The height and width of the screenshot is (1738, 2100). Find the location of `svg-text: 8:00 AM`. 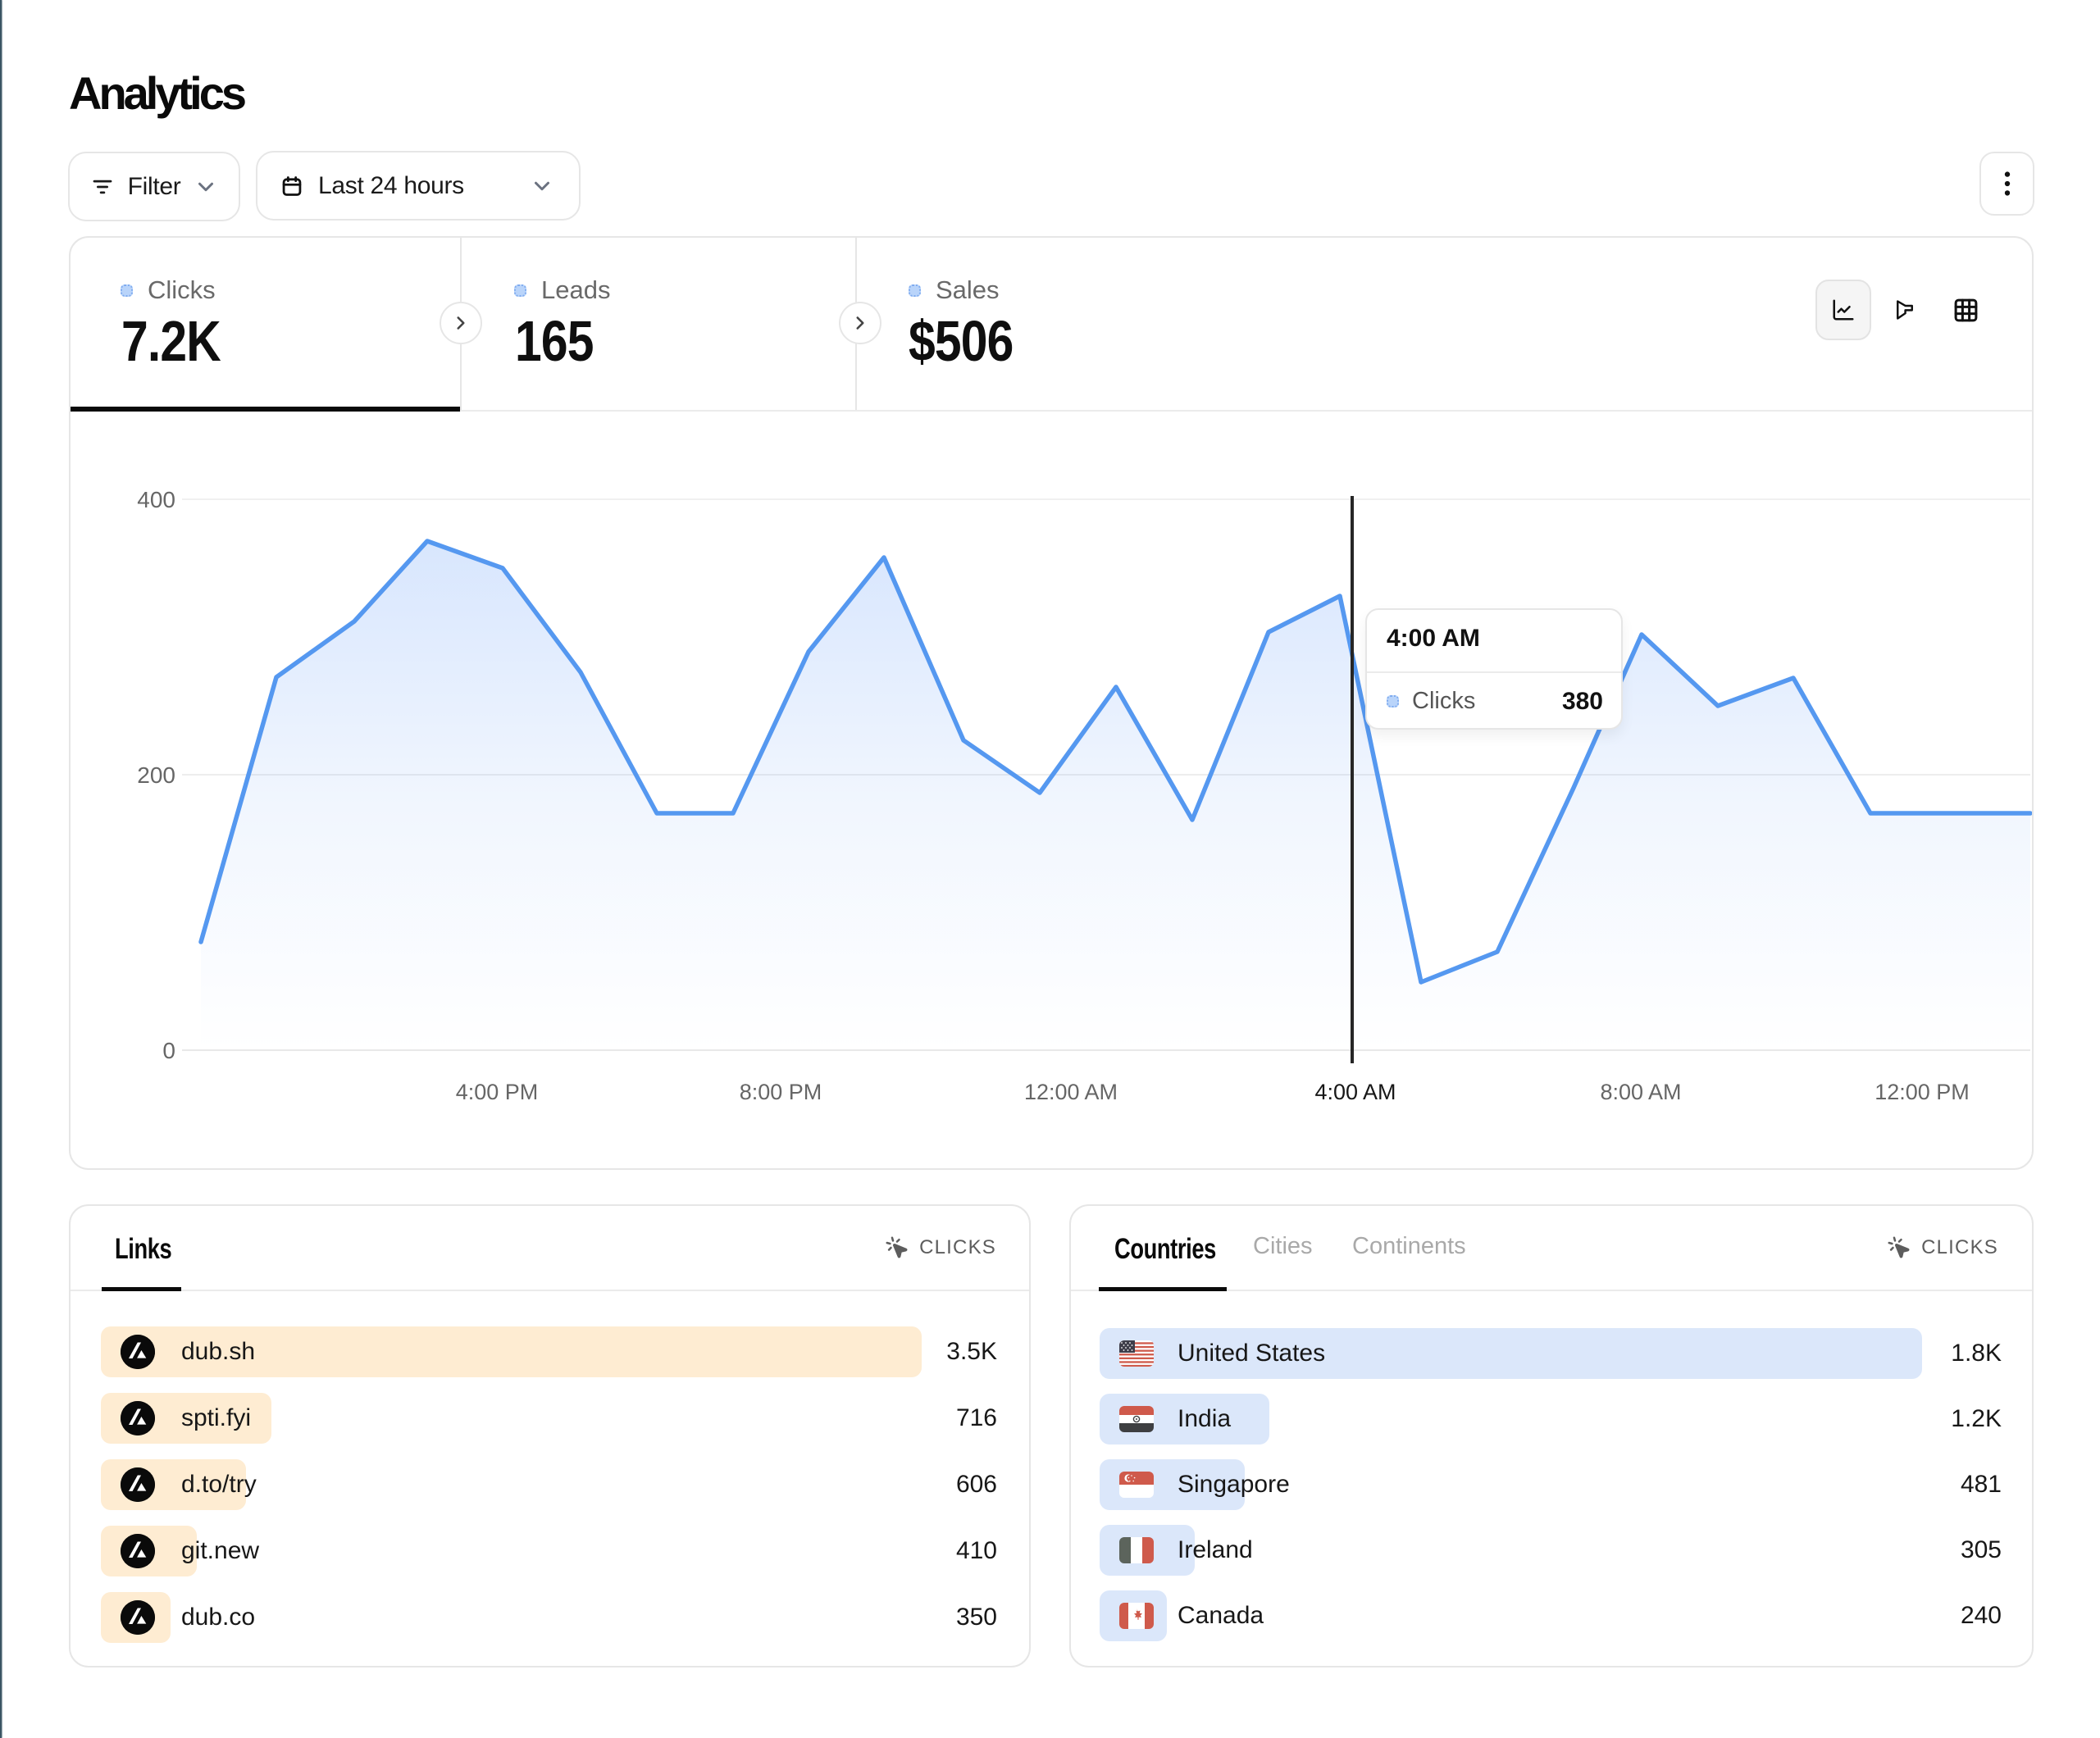

svg-text: 8:00 AM is located at coordinates (1640, 1092).